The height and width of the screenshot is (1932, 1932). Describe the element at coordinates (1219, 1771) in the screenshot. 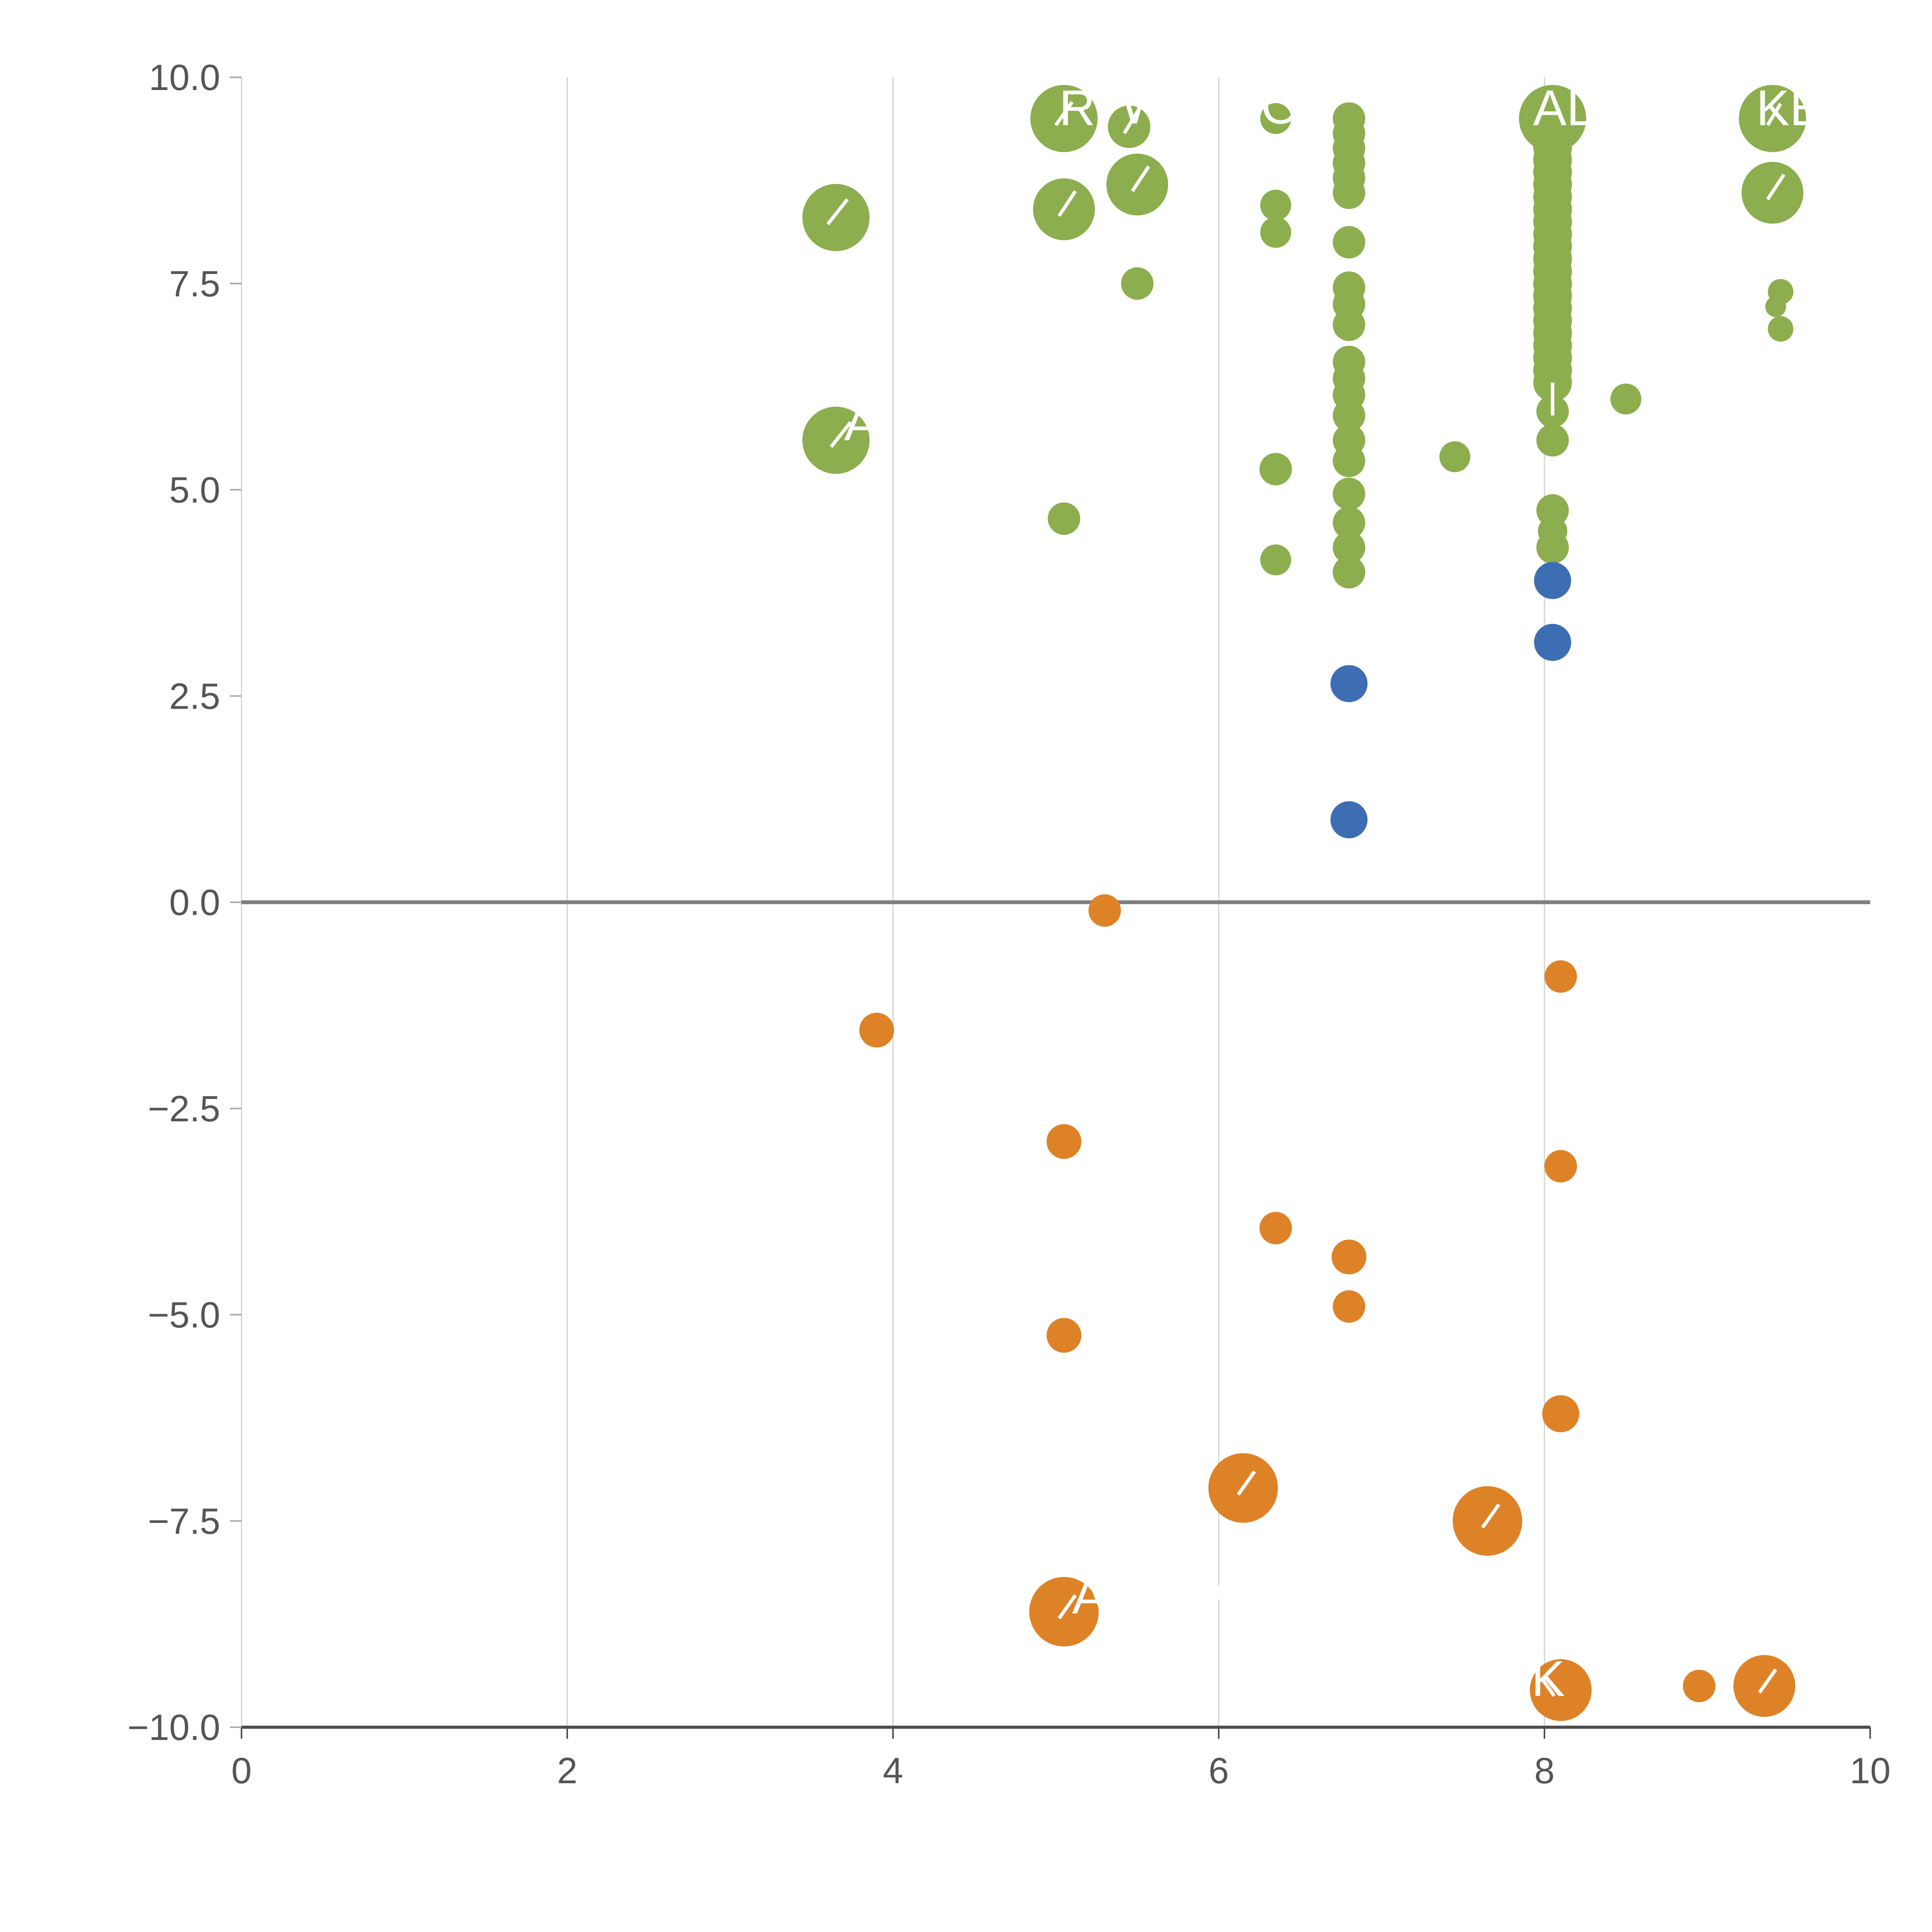

I see `x-tick-label: 6` at that location.